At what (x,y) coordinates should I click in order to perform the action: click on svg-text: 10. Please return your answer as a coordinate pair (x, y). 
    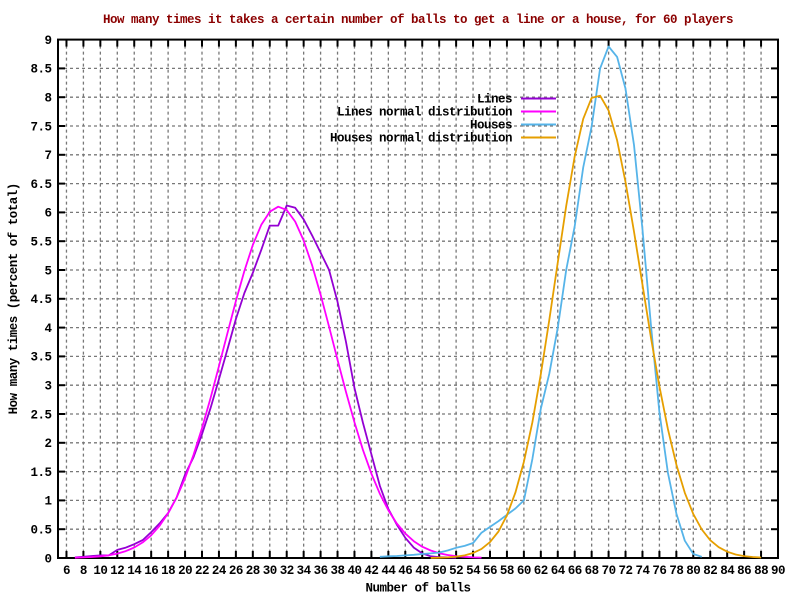
    Looking at the image, I should click on (100, 571).